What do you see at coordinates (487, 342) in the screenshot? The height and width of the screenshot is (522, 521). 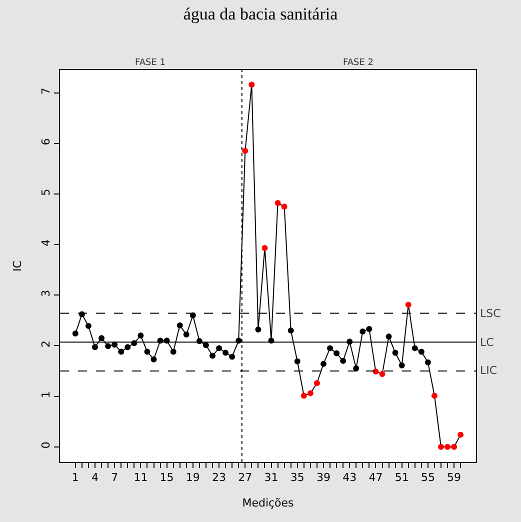 I see `ref-line-label: LC` at bounding box center [487, 342].